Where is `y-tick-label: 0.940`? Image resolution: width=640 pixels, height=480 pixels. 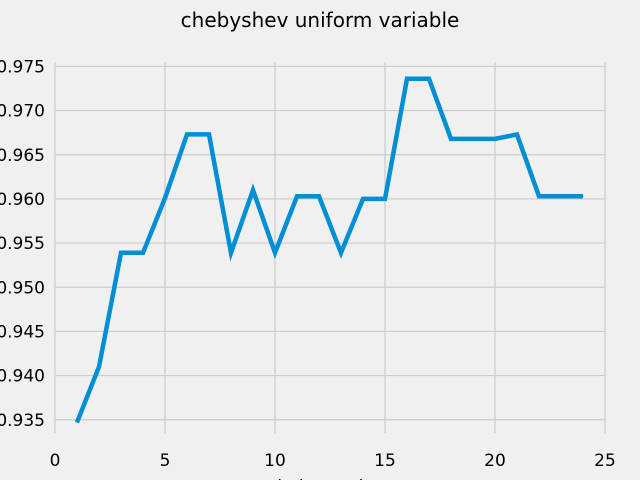
y-tick-label: 0.940 is located at coordinates (22, 377).